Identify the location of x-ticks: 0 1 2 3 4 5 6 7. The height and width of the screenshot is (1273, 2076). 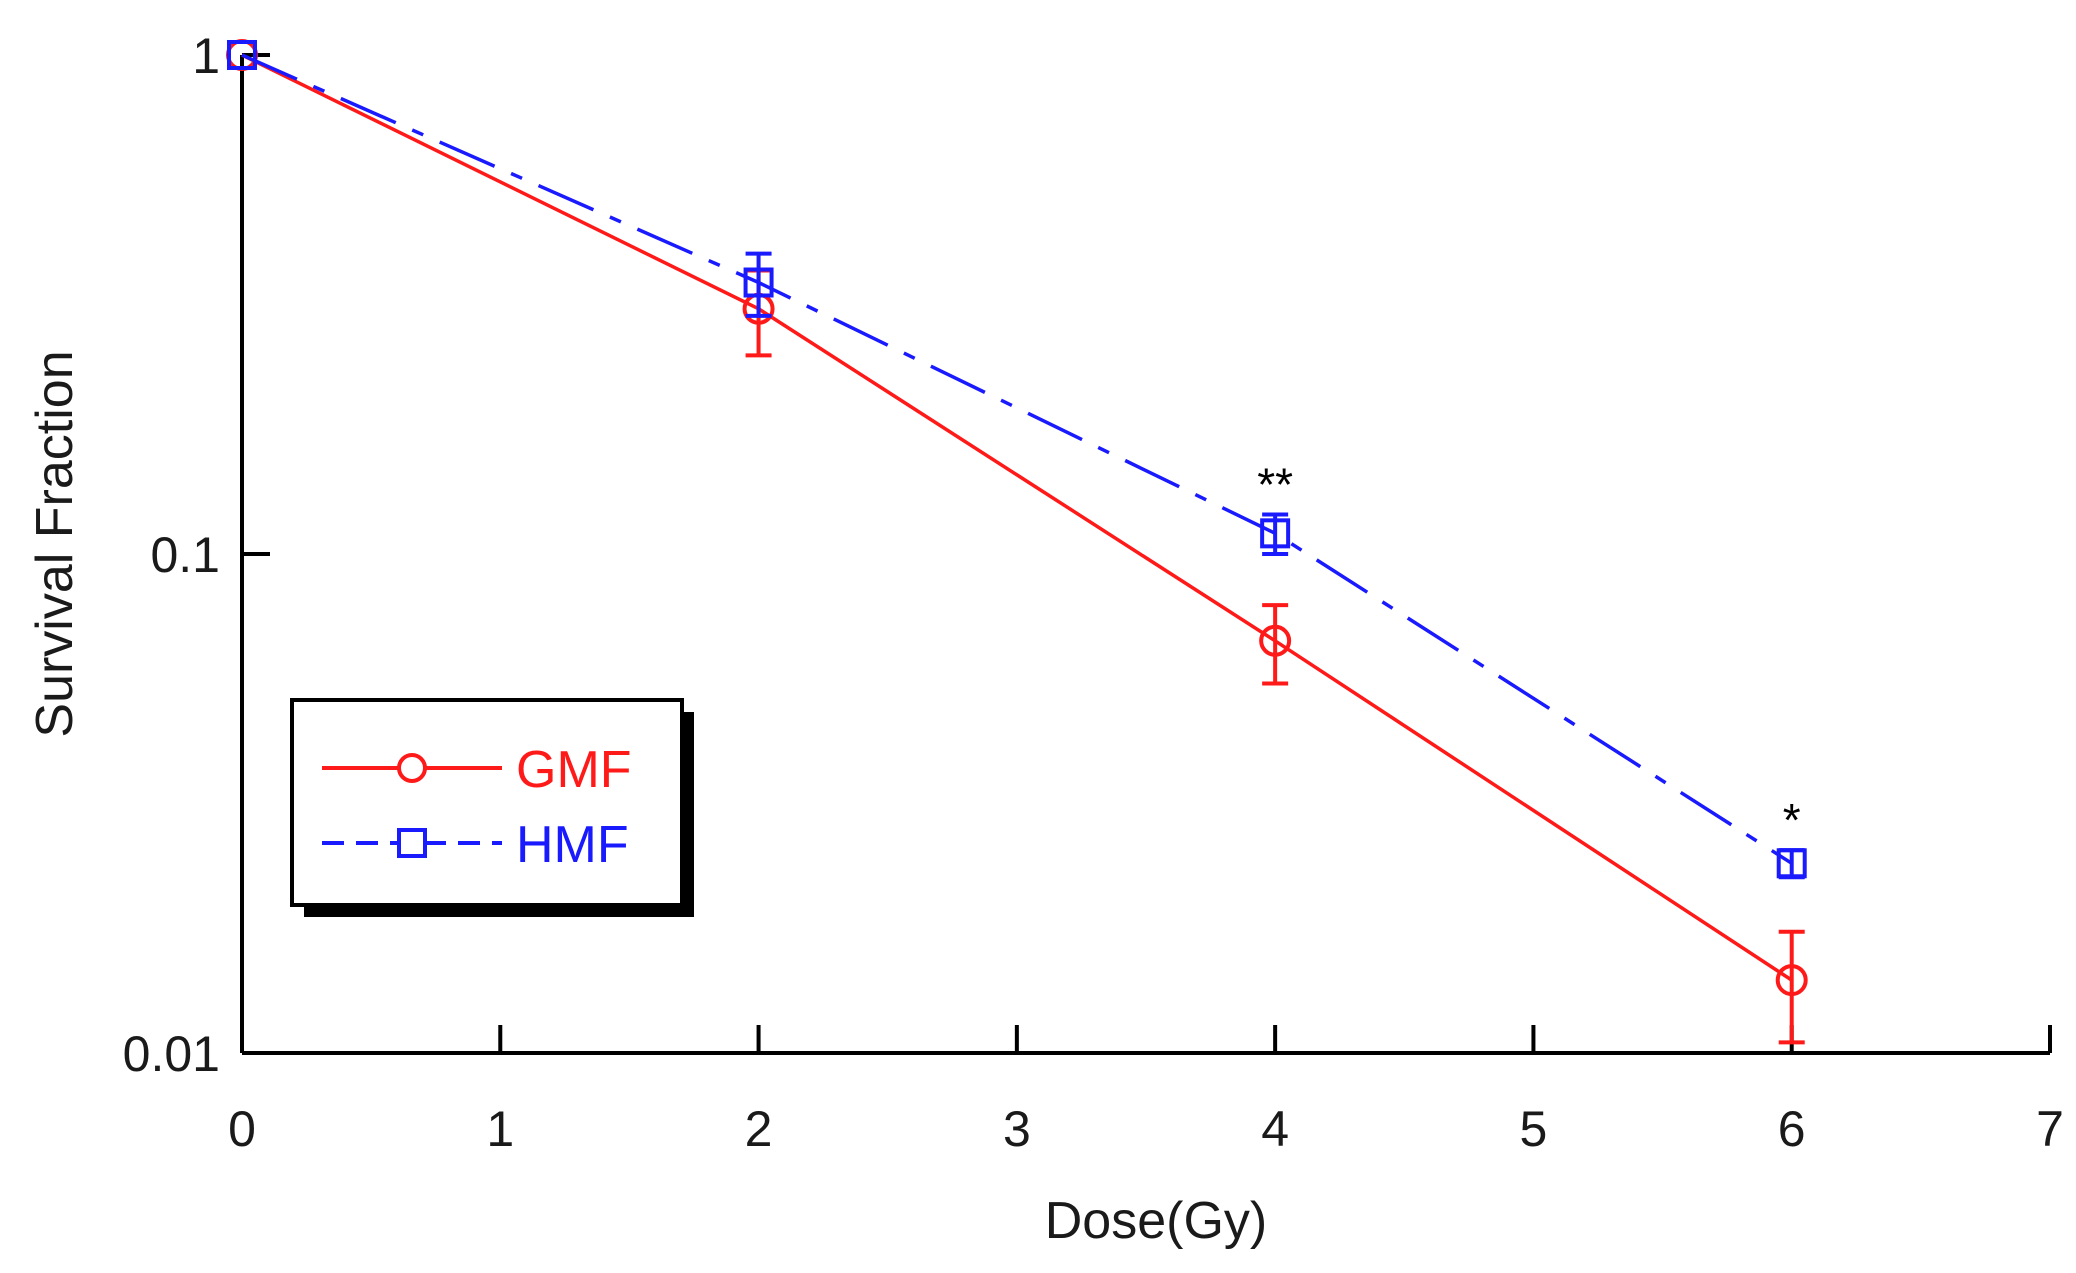
(1146, 1091).